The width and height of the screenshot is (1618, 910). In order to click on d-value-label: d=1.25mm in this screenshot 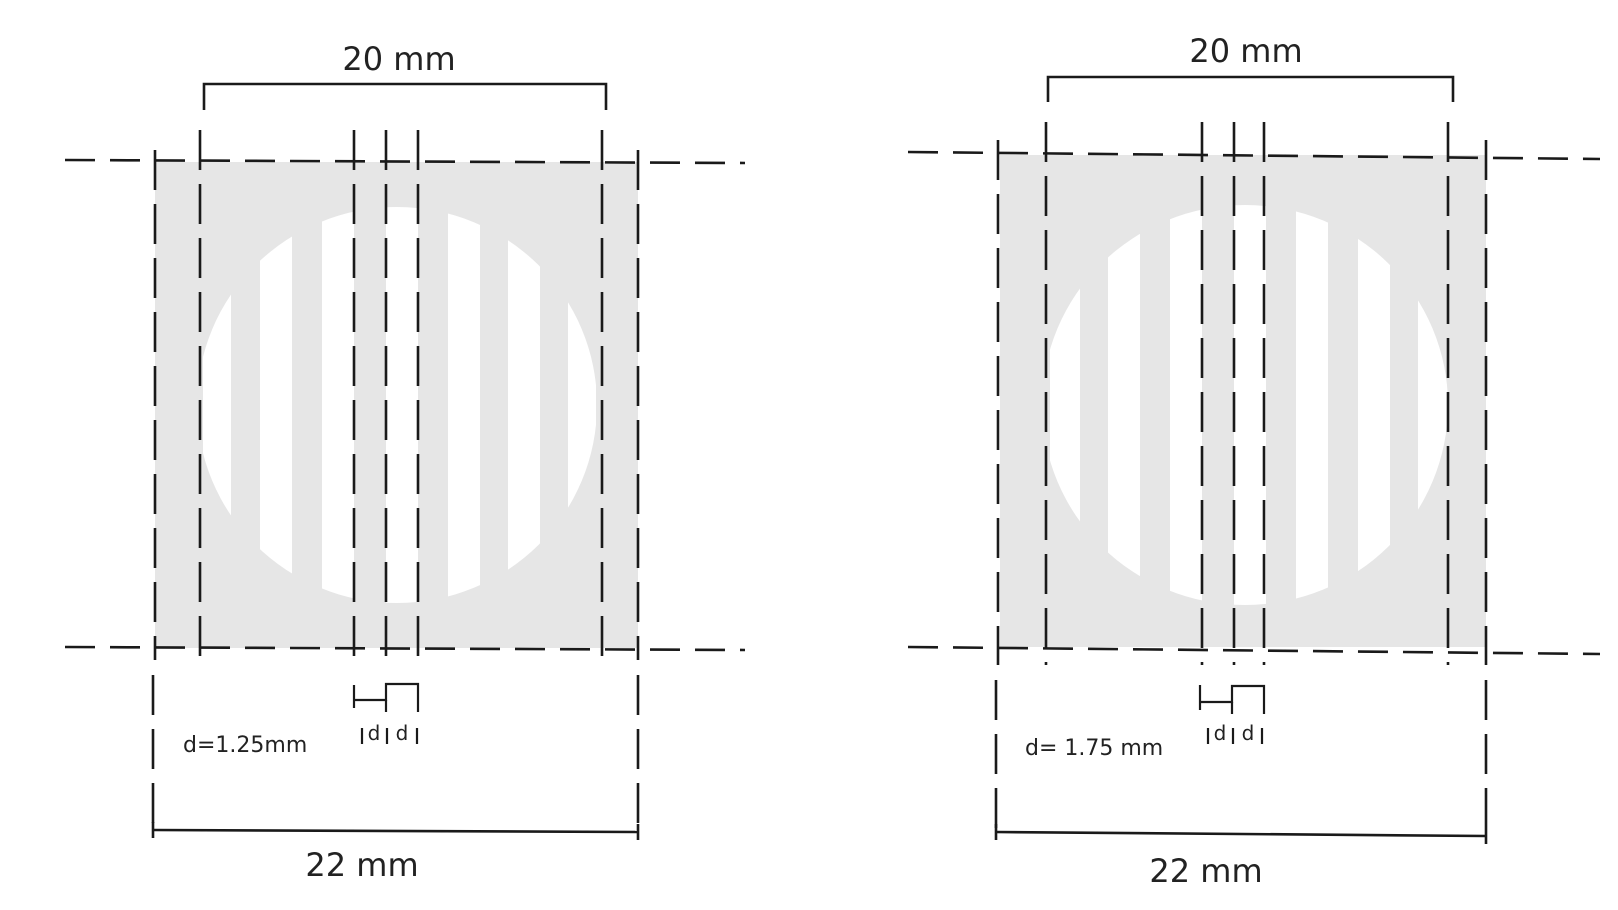, I will do `click(245, 745)`.